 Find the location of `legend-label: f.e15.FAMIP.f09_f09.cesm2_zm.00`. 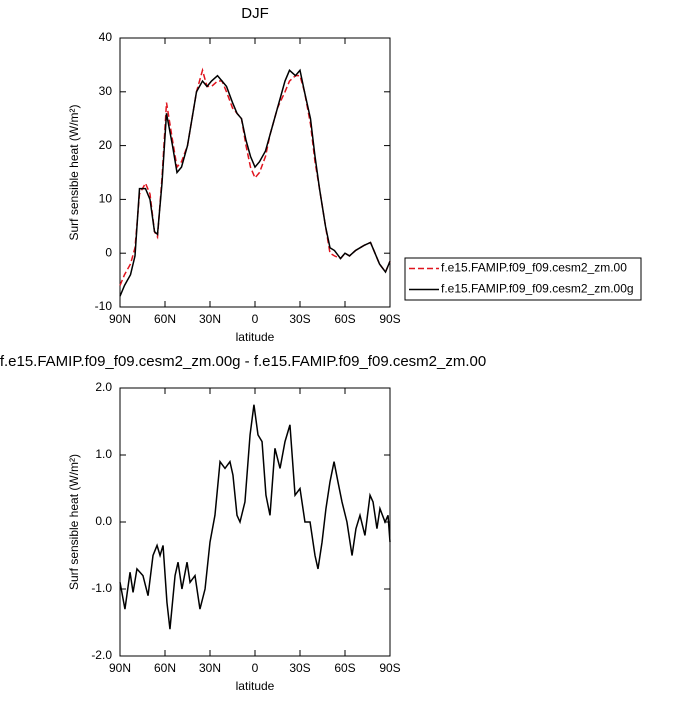

legend-label: f.e15.FAMIP.f09_f09.cesm2_zm.00 is located at coordinates (534, 268).